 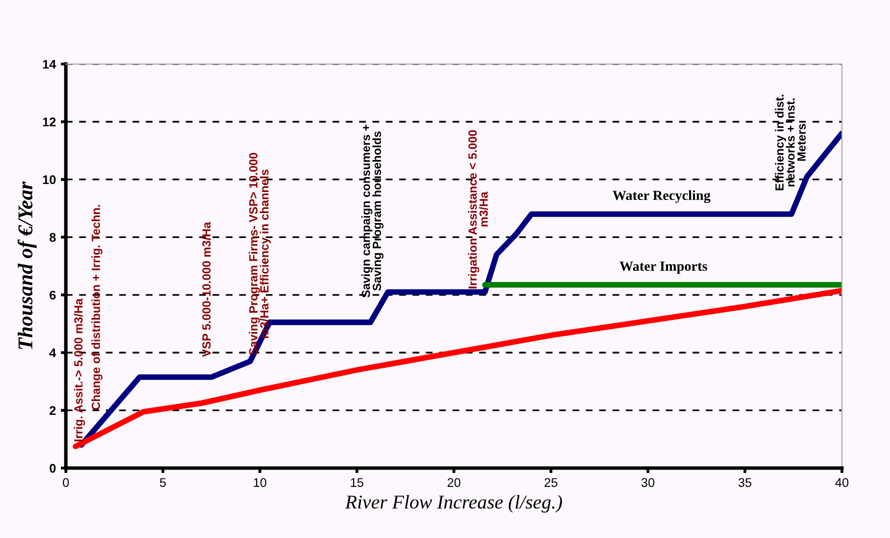 I want to click on annotation: Irrigation Assistance < 5.000 m3/Ha, so click(x=478, y=209).